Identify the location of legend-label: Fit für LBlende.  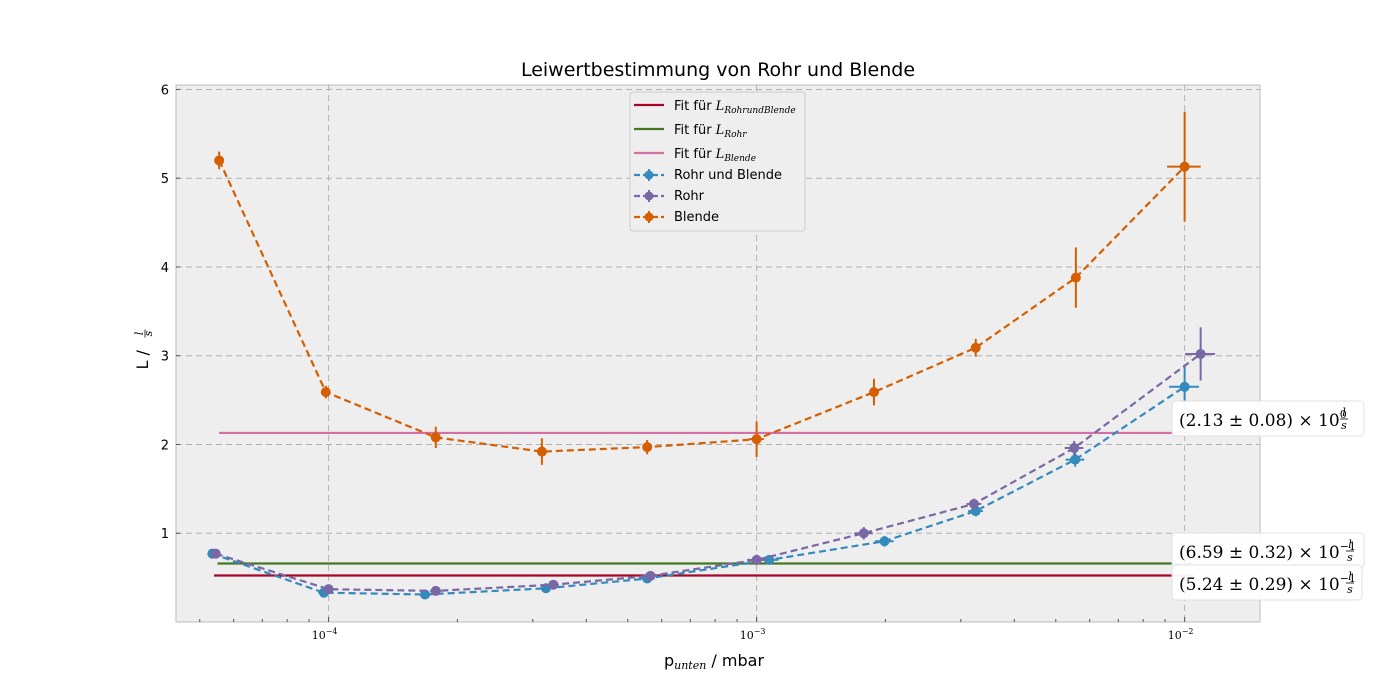
(715, 155).